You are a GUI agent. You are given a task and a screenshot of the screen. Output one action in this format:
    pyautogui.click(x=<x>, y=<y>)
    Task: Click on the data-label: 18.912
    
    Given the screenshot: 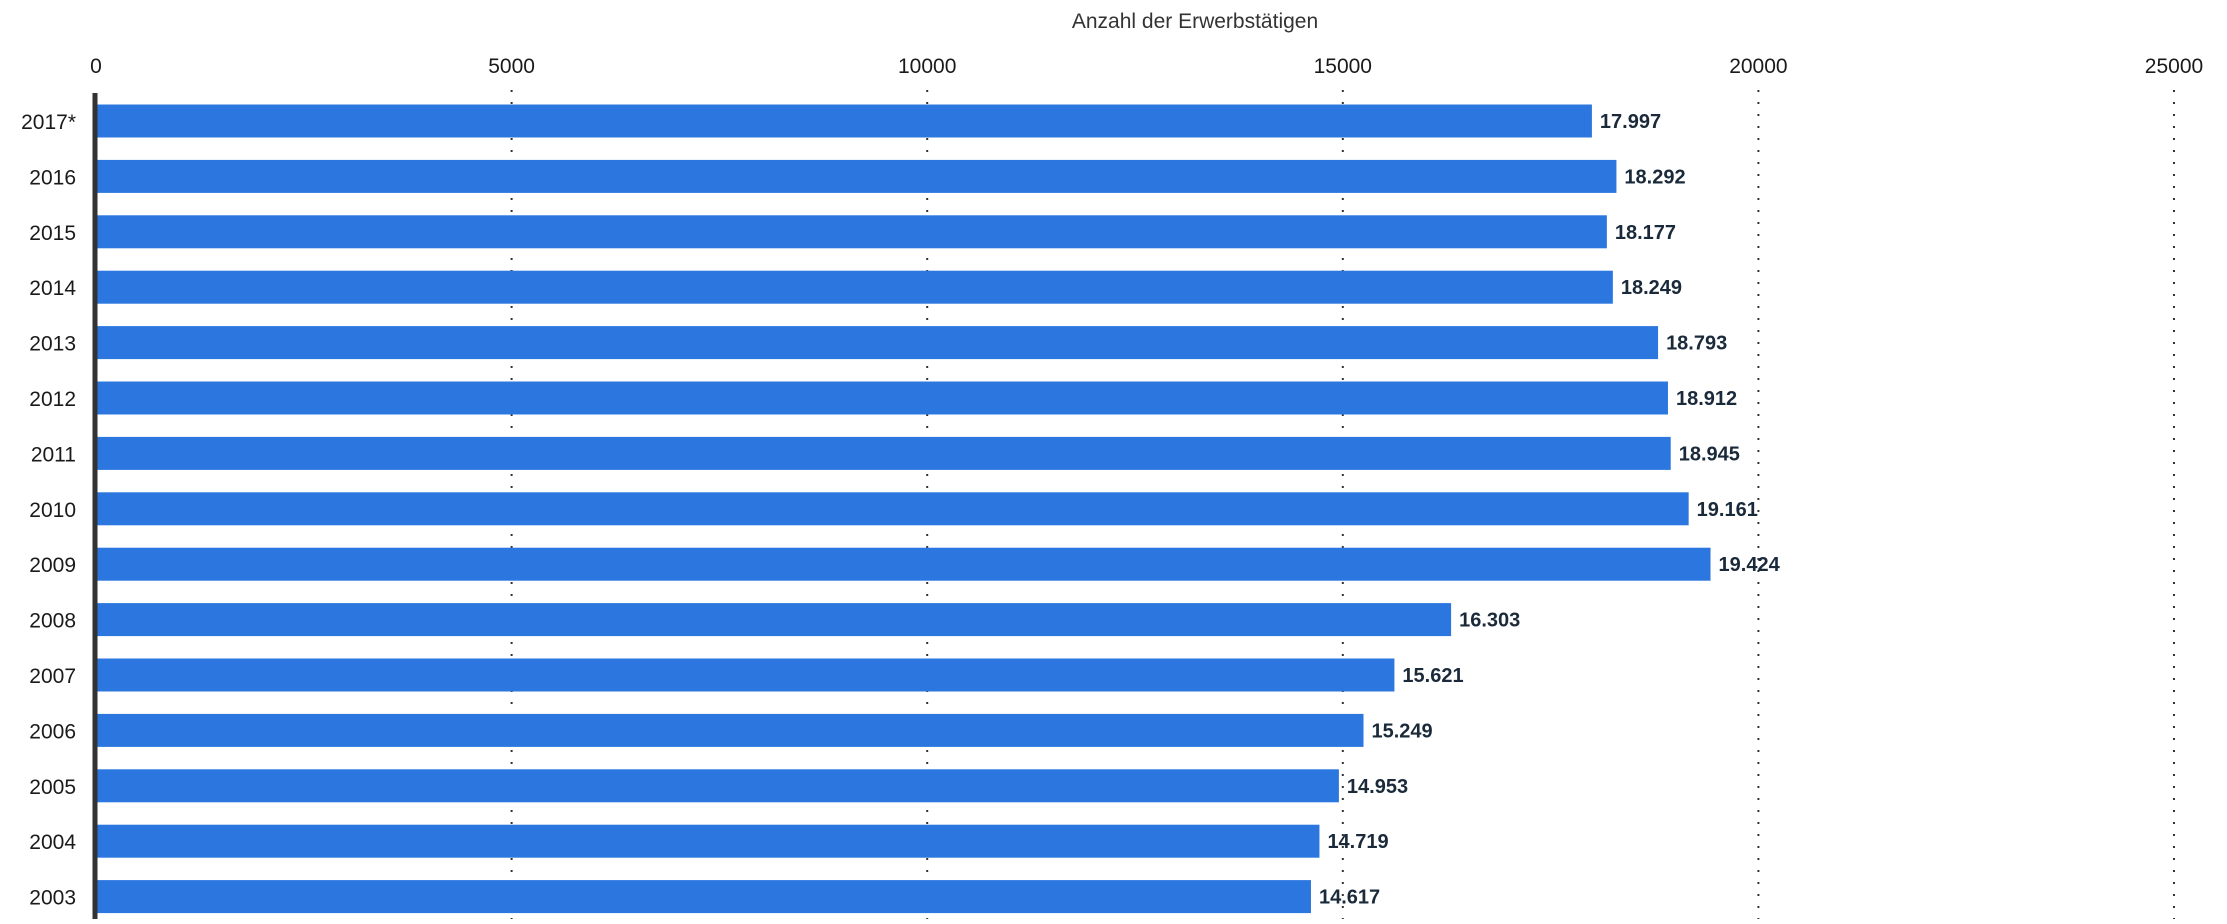 What is the action you would take?
    pyautogui.click(x=1706, y=399)
    